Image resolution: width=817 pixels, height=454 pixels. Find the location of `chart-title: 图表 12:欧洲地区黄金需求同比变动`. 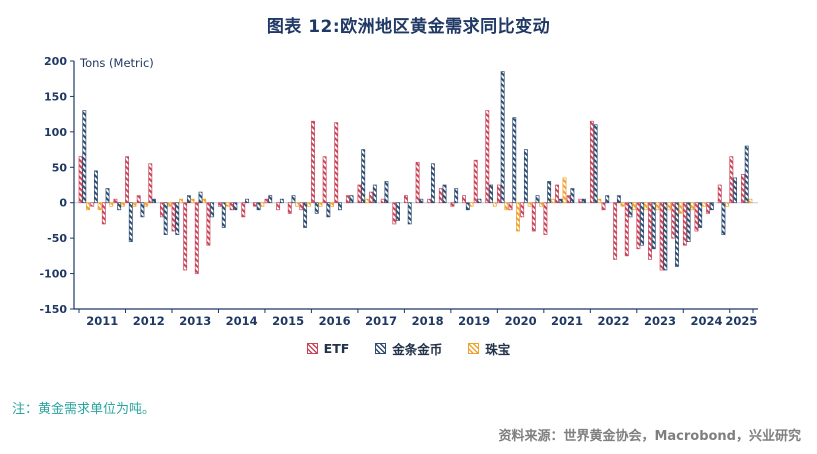

chart-title: 图表 12:欧洲地区黄金需求同比变动 is located at coordinates (408, 27).